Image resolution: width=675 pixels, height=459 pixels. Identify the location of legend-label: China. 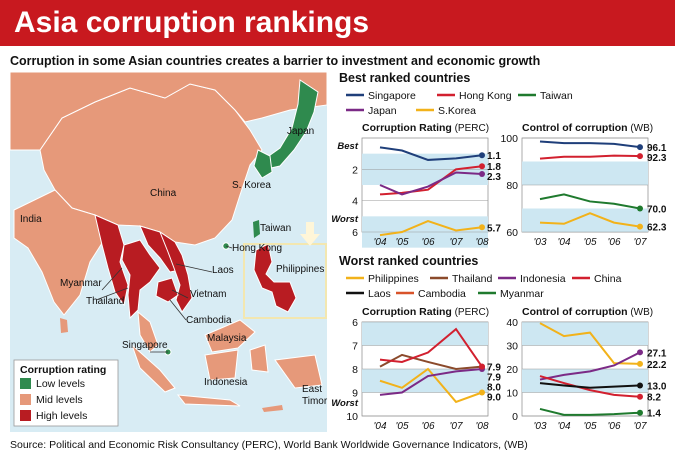
(608, 279).